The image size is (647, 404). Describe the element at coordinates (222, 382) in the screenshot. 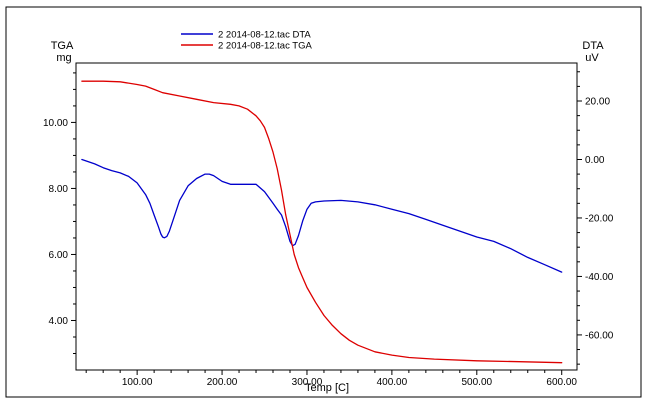

I see `x-tick-label: 200.00` at that location.